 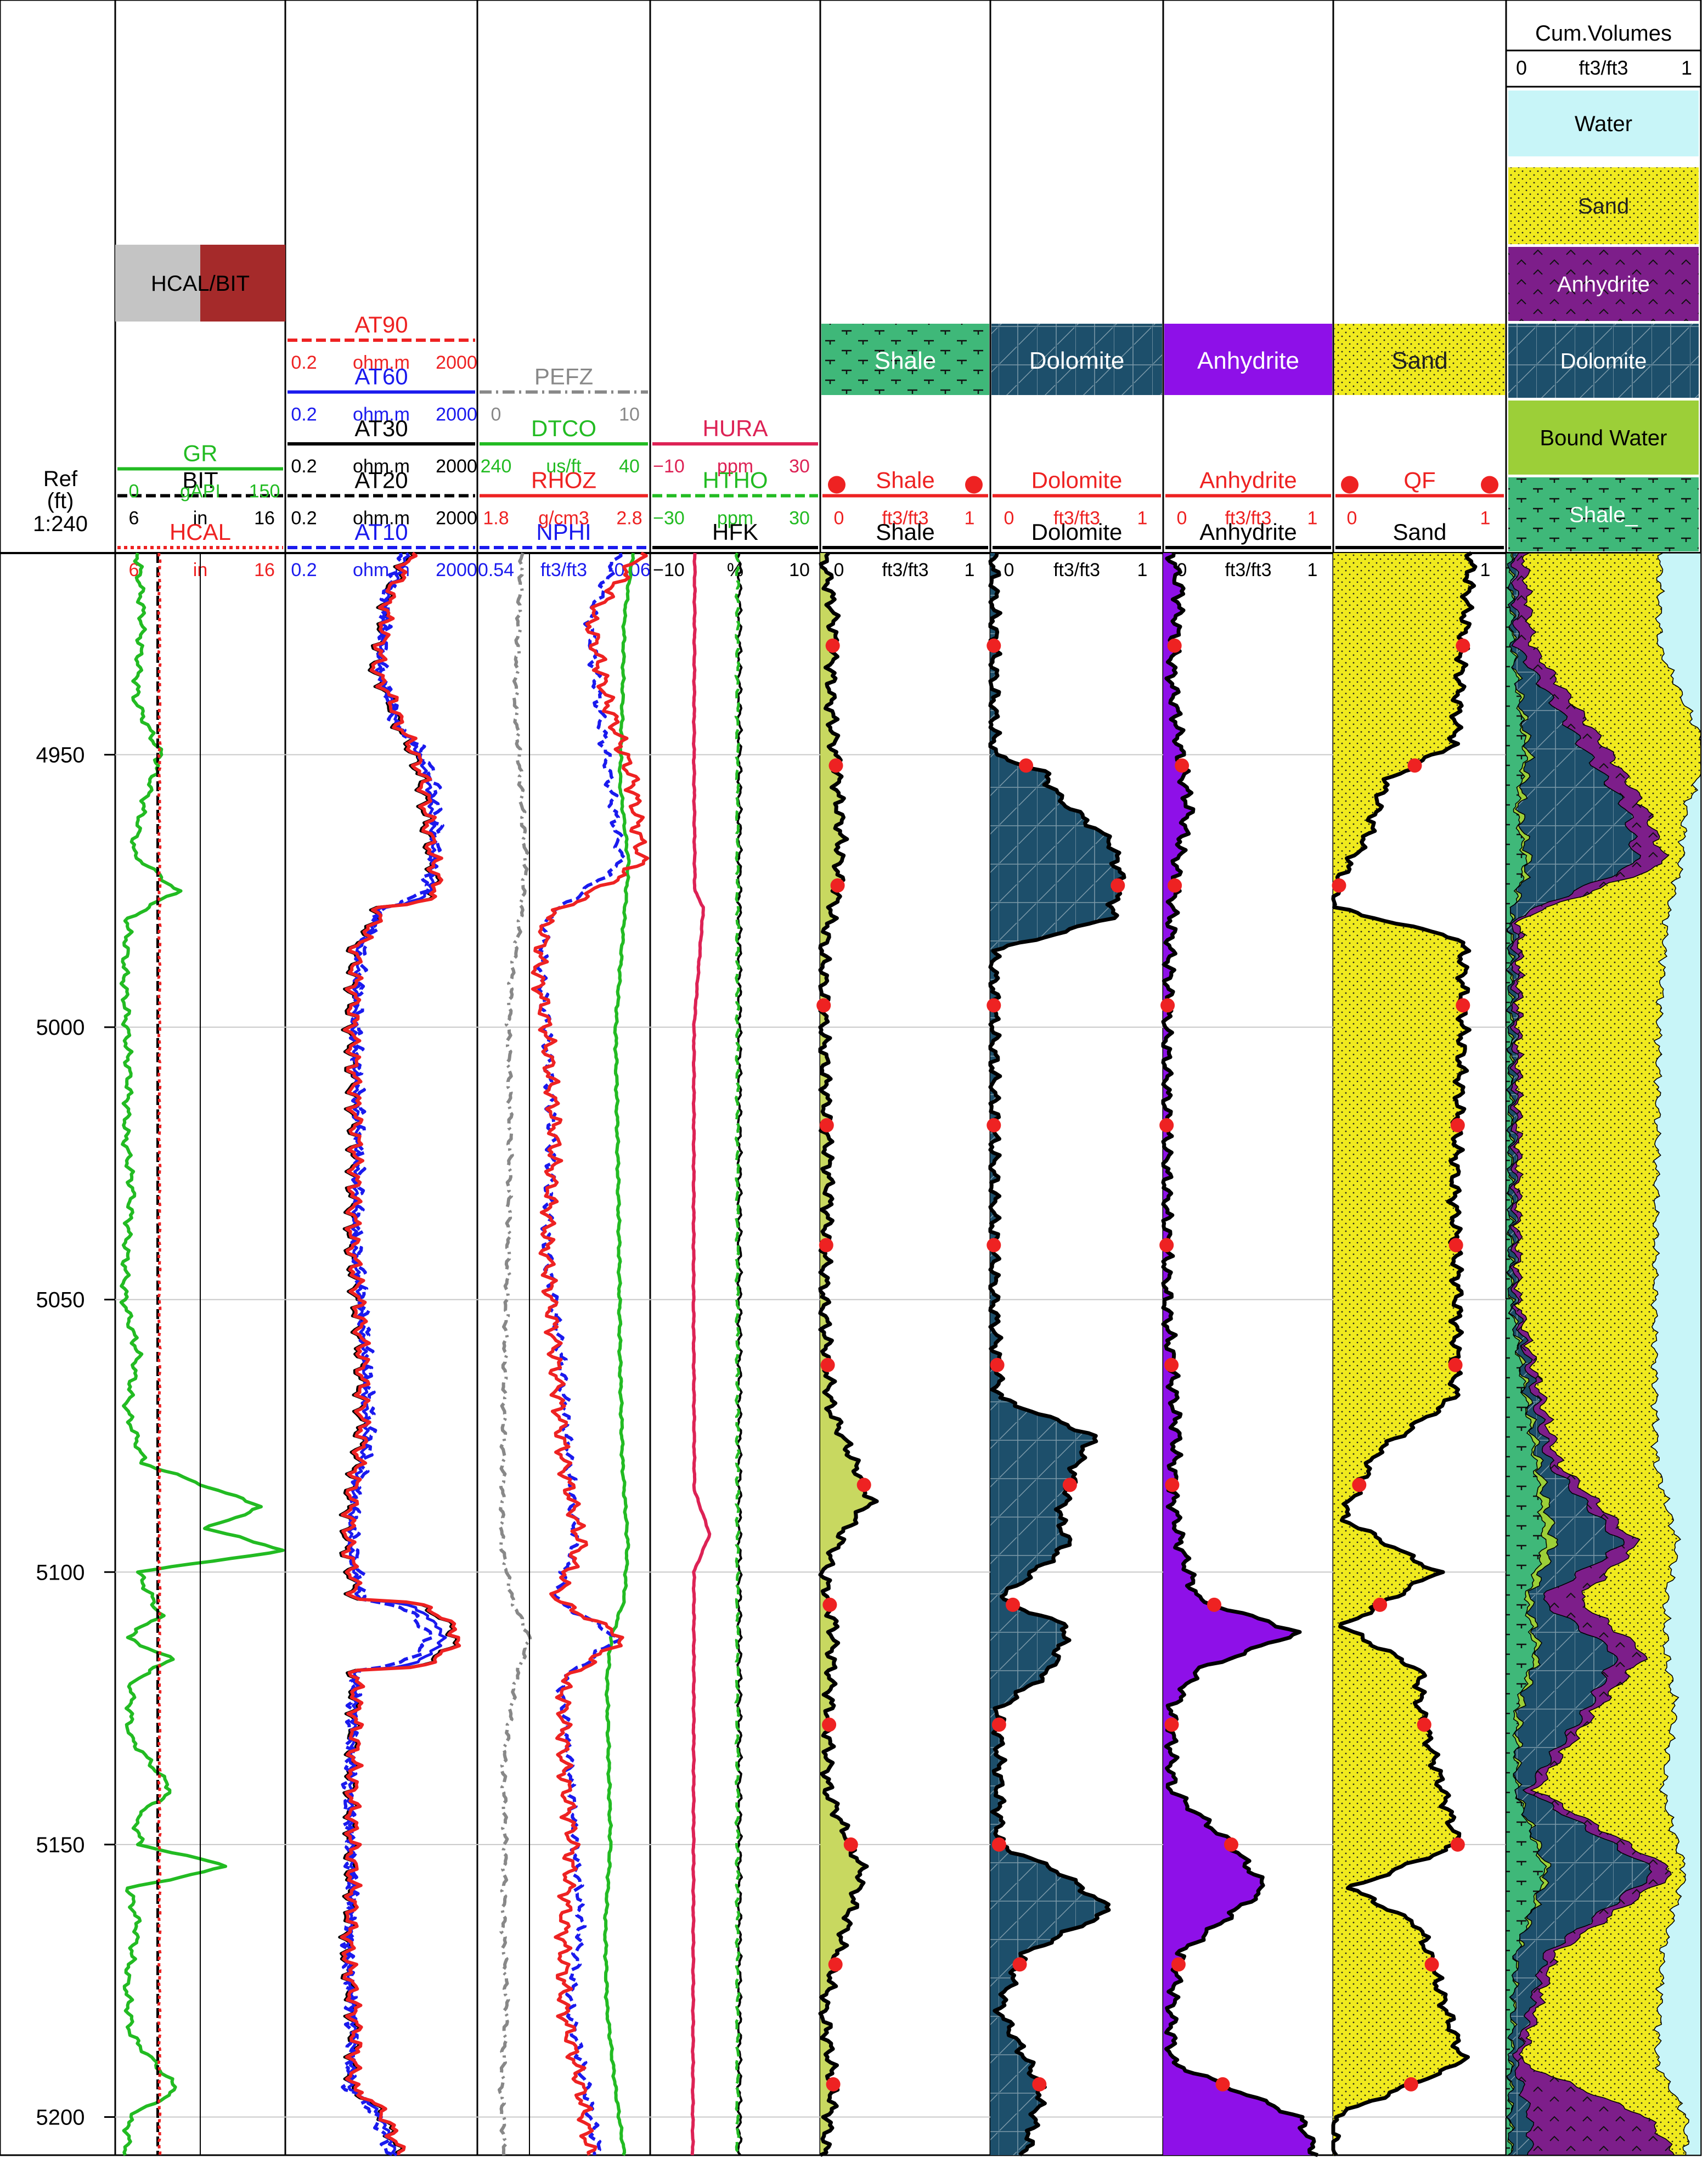 What do you see at coordinates (563, 532) in the screenshot?
I see `curve-name: NPHI` at bounding box center [563, 532].